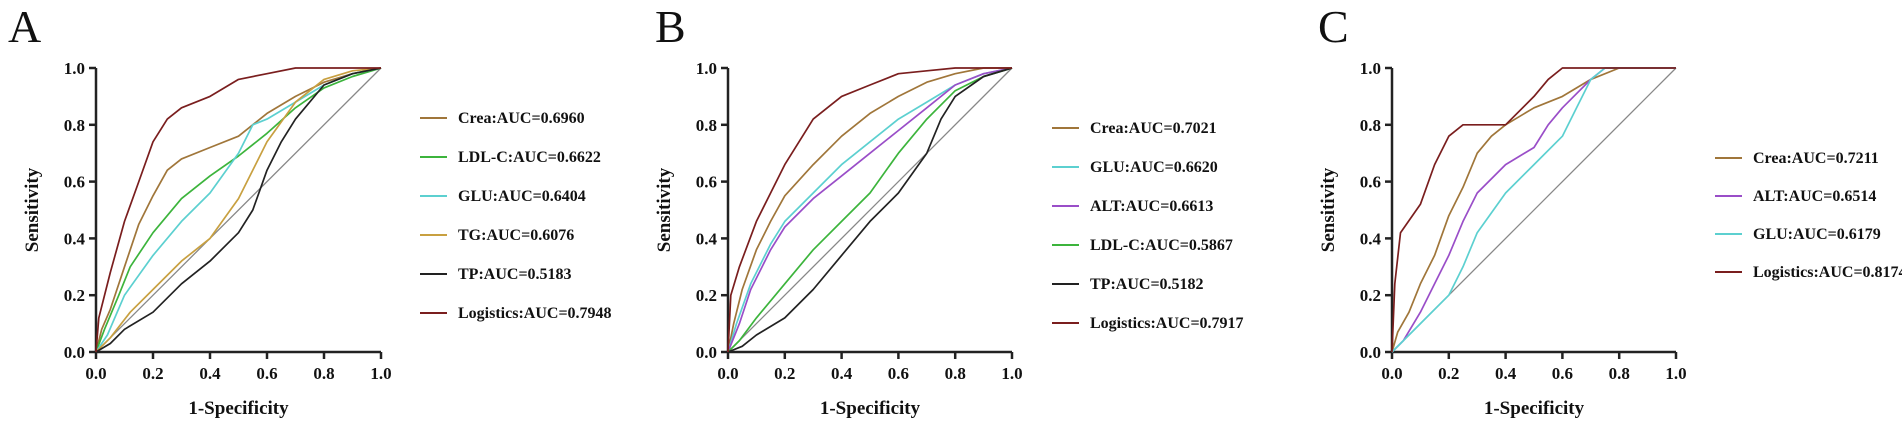  What do you see at coordinates (535, 313) in the screenshot?
I see `legend-label: Logistics:AUC=0.7948` at bounding box center [535, 313].